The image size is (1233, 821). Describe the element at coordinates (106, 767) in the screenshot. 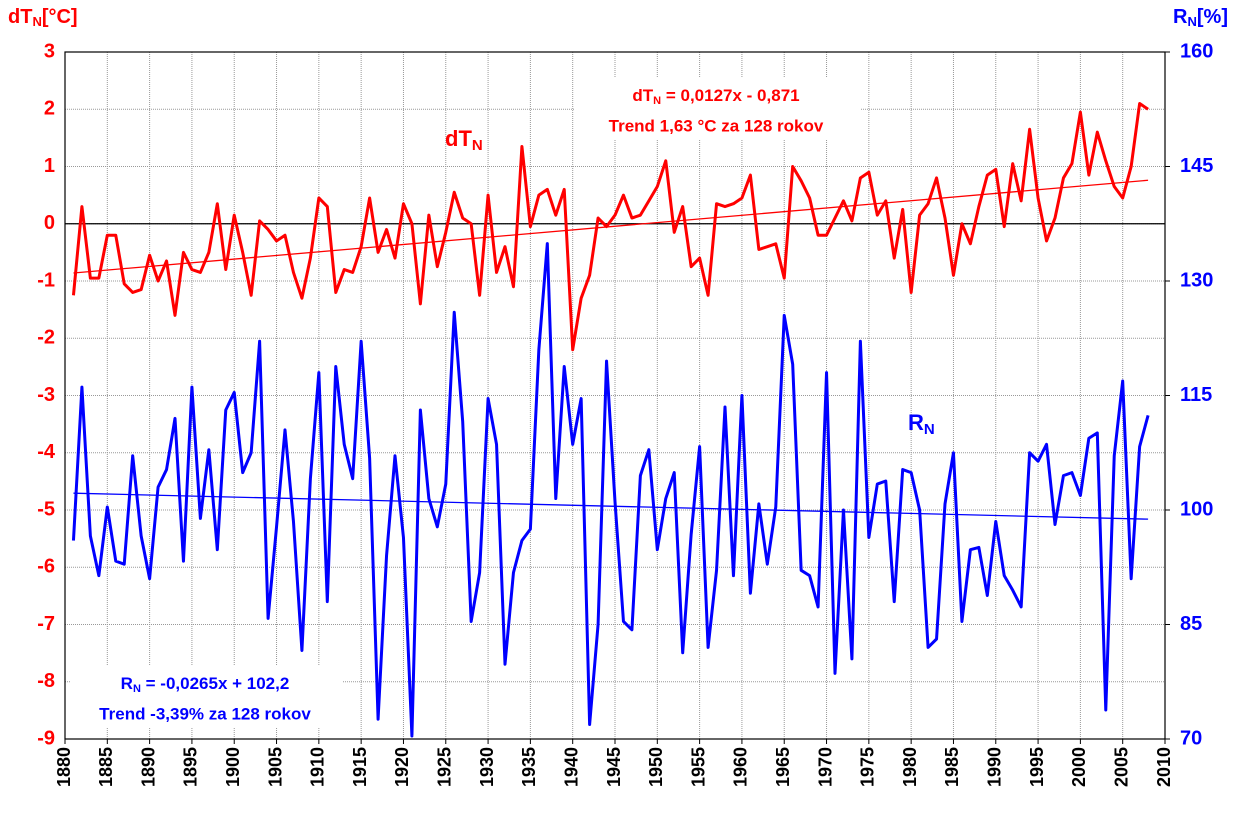

I see `x-tick-label: 1885` at that location.